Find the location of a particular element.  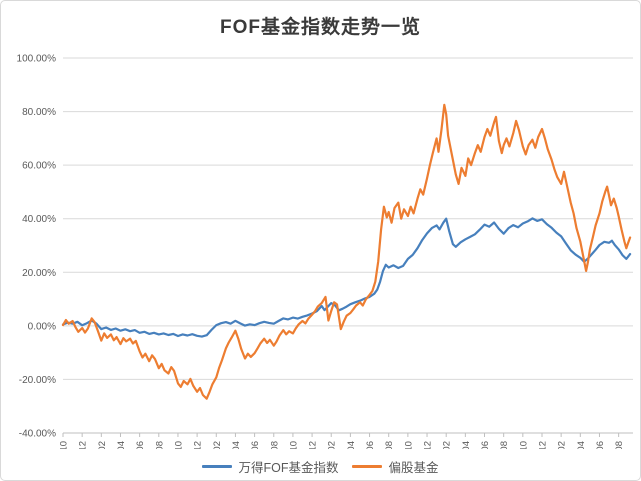

x-axis-label: 21-12 is located at coordinates (542, 445).